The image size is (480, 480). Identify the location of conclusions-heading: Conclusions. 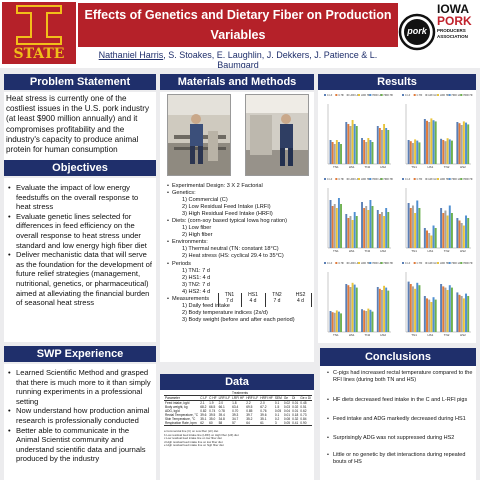
(398, 357).